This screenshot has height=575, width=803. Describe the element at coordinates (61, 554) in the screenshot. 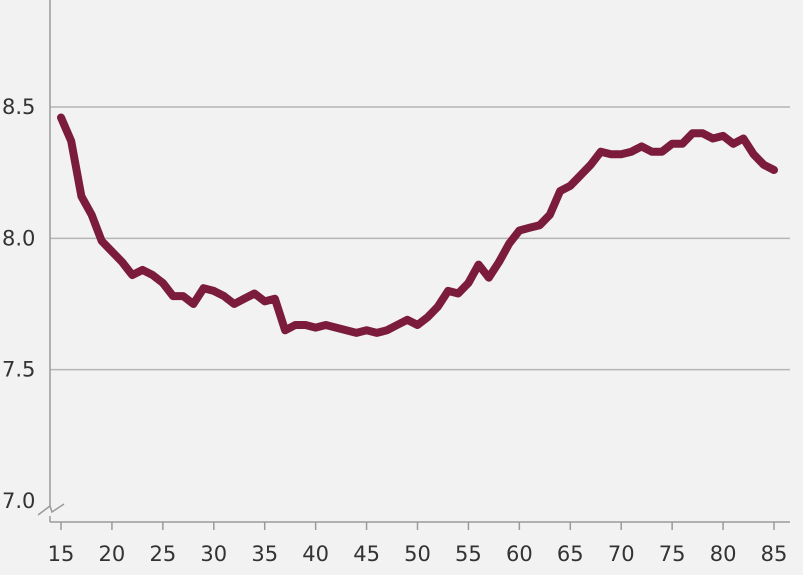

I see `x-tick-label-15: 15` at that location.